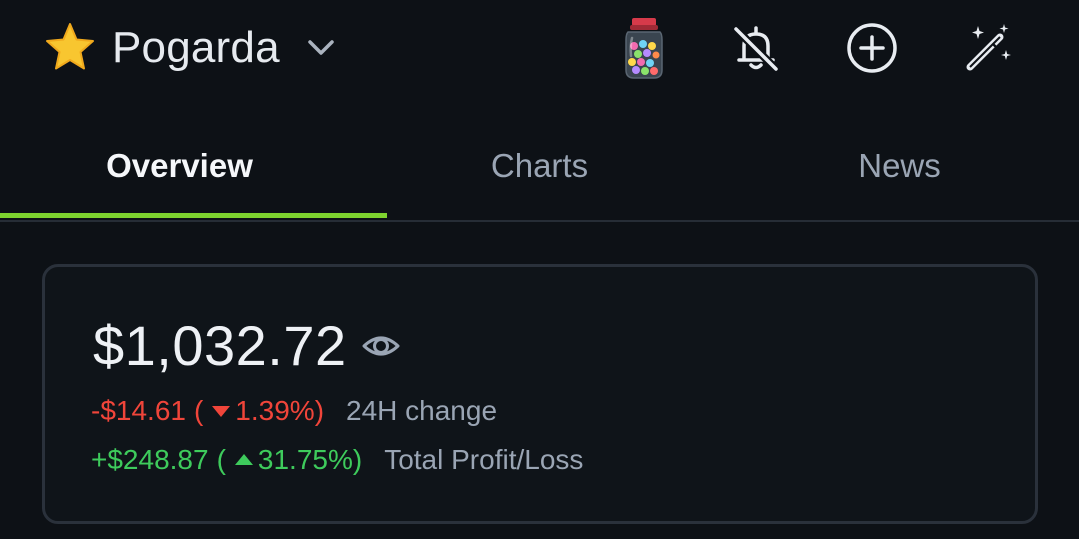 The height and width of the screenshot is (539, 1079). What do you see at coordinates (150, 459) in the screenshot?
I see `total-pl-amount: +$248.87` at bounding box center [150, 459].